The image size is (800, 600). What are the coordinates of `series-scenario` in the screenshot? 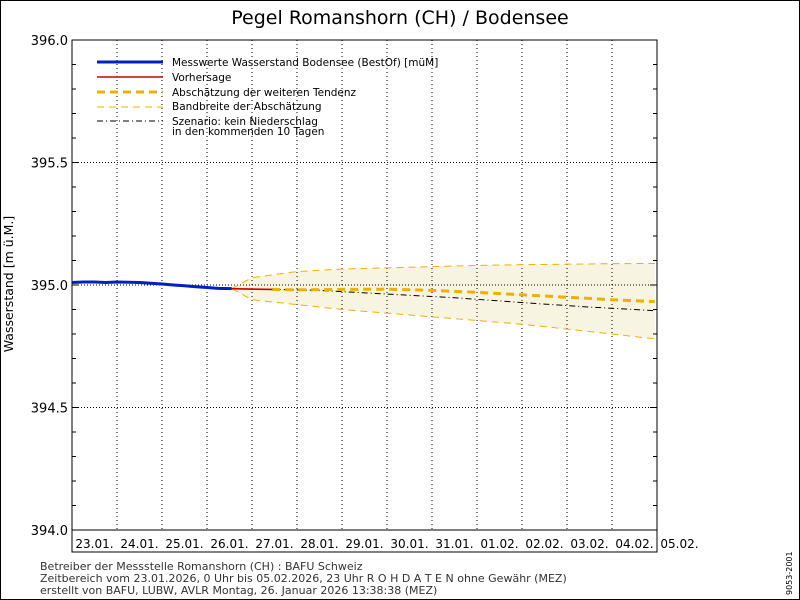 It's located at (443, 300).